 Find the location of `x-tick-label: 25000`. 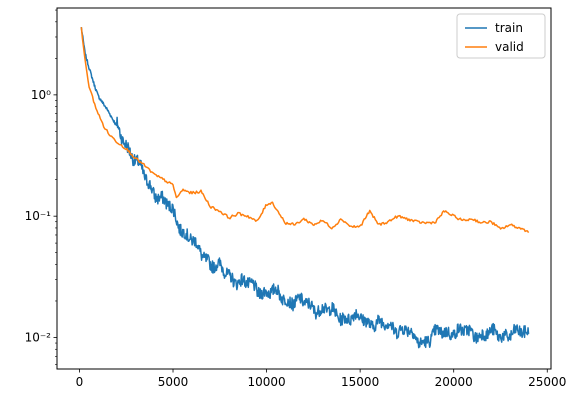

x-tick-label: 25000 is located at coordinates (547, 382).